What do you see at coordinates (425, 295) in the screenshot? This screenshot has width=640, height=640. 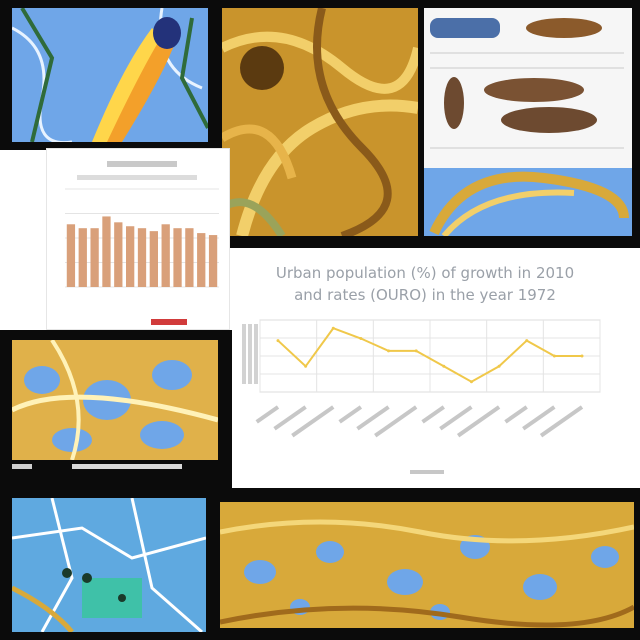 I see `main-chart-title-line2: and rates (OURO) in the year 1972` at bounding box center [425, 295].